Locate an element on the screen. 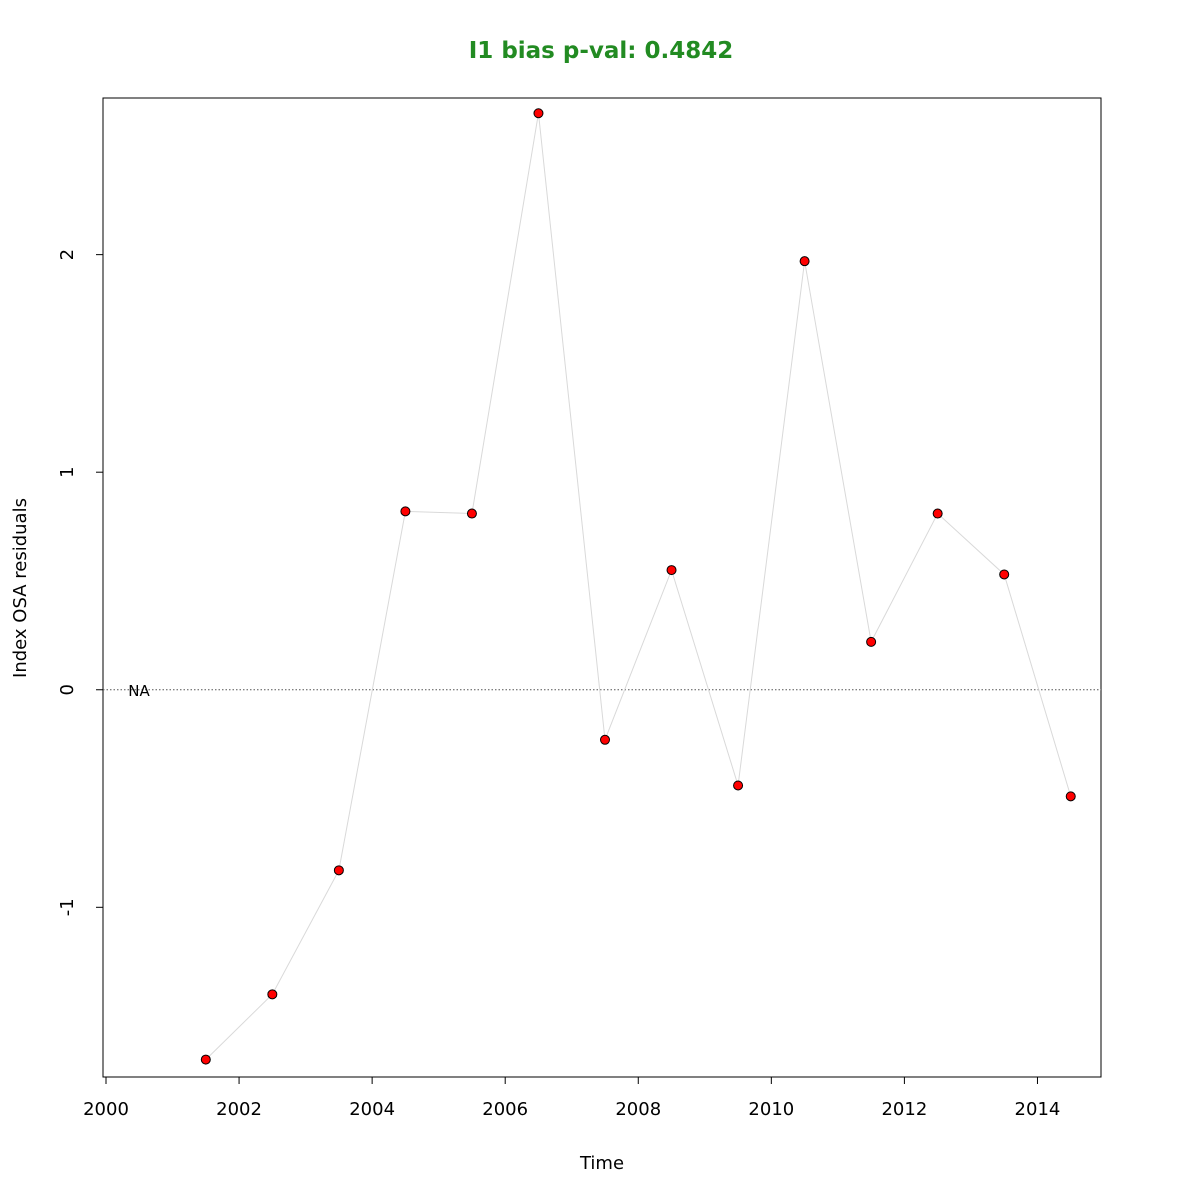 Image resolution: width=1200 pixels, height=1200 pixels. x-tick-label: 2008 is located at coordinates (638, 1109).